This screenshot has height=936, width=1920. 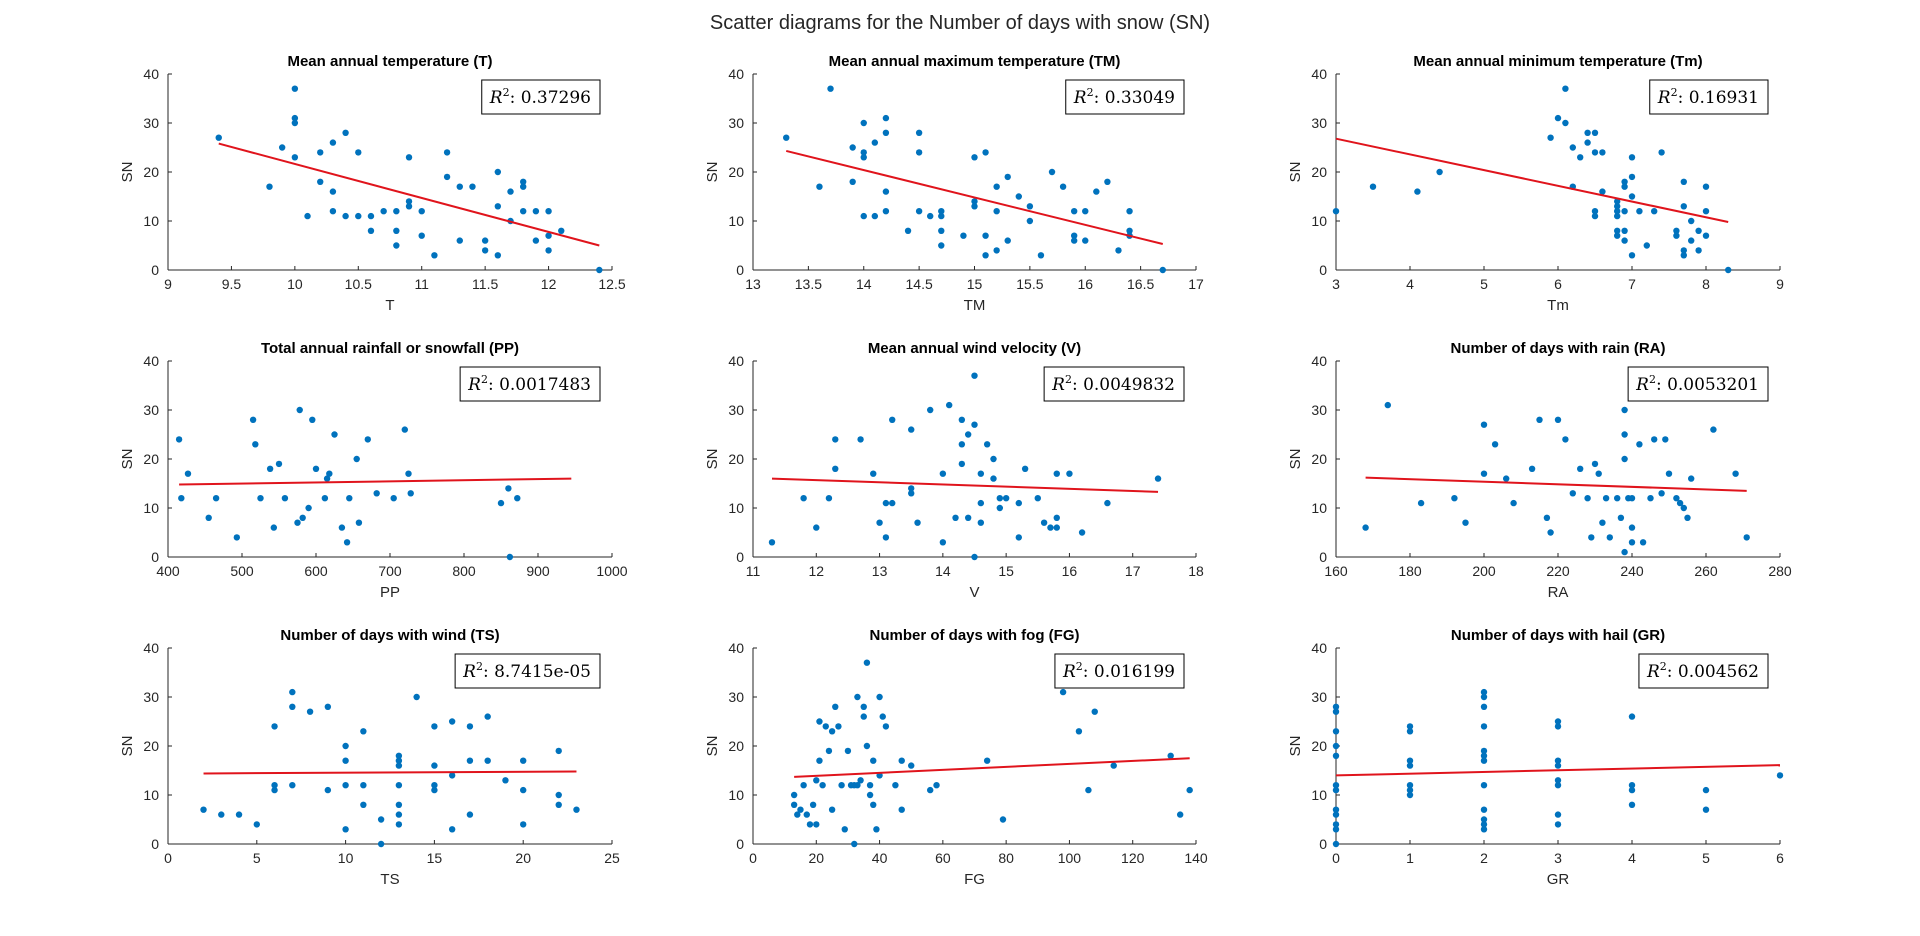 What do you see at coordinates (151, 172) in the screenshot?
I see `y-tick-label: 20` at bounding box center [151, 172].